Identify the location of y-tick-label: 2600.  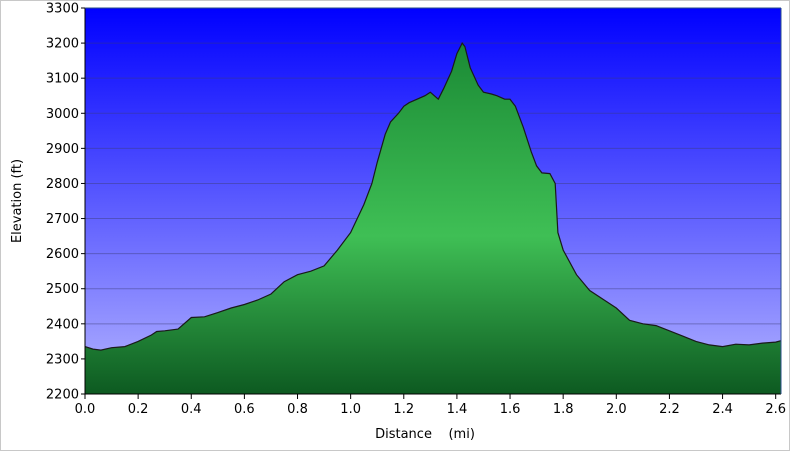
(62, 254).